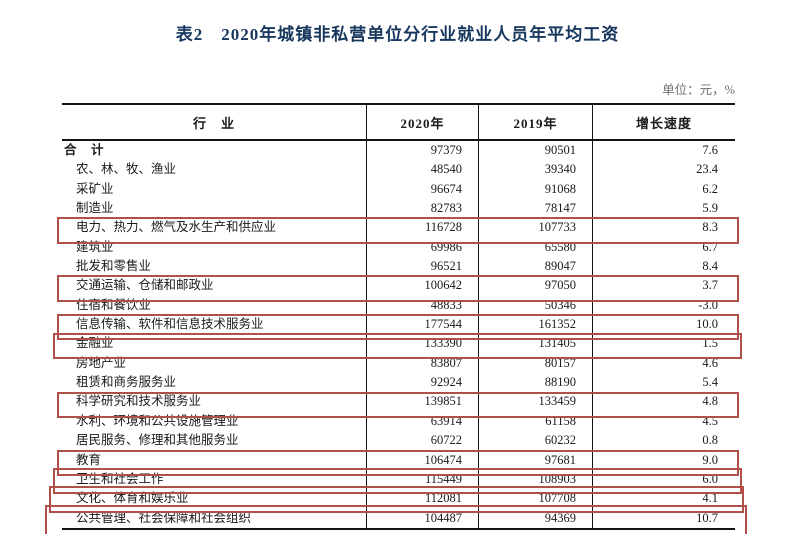  I want to click on value-cell: 69986, so click(422, 247).